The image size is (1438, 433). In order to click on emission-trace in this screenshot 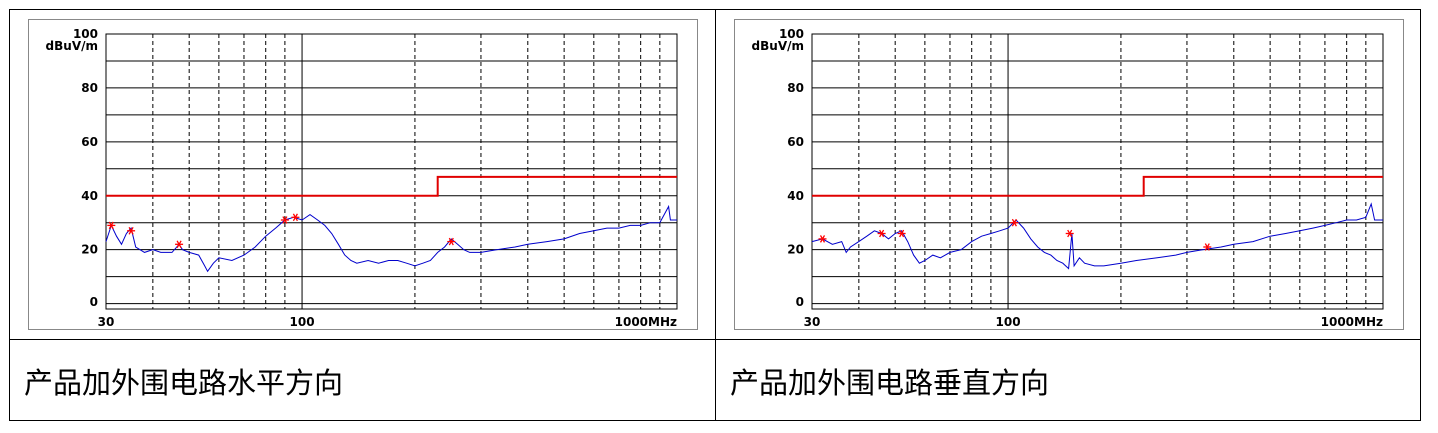, I will do `click(1097, 236)`.